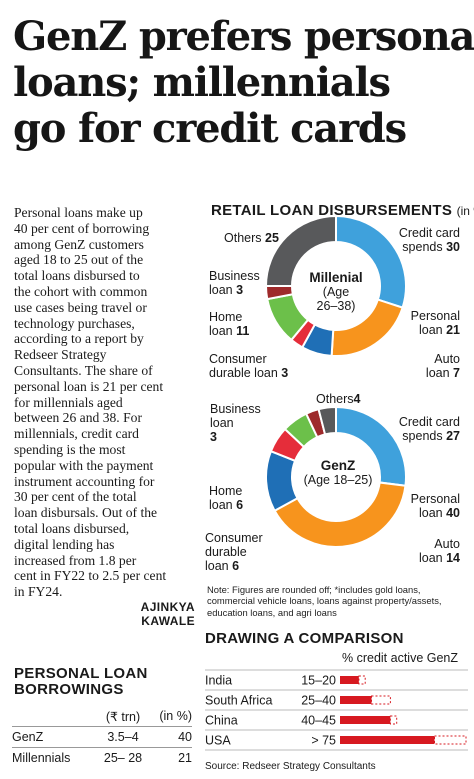 Image resolution: width=474 pixels, height=779 pixels. I want to click on genz-label-personal-2: loan, so click(430, 513).